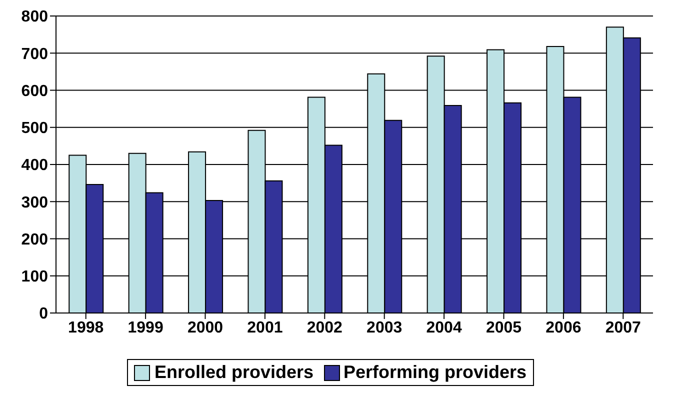 This screenshot has width=679, height=402. I want to click on x-tick-label: 2004, so click(444, 327).